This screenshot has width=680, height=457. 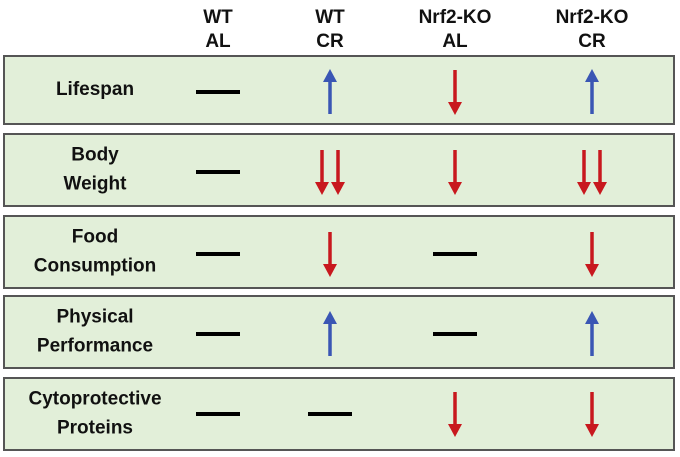 What do you see at coordinates (95, 89) in the screenshot?
I see `row-label: Lifespan` at bounding box center [95, 89].